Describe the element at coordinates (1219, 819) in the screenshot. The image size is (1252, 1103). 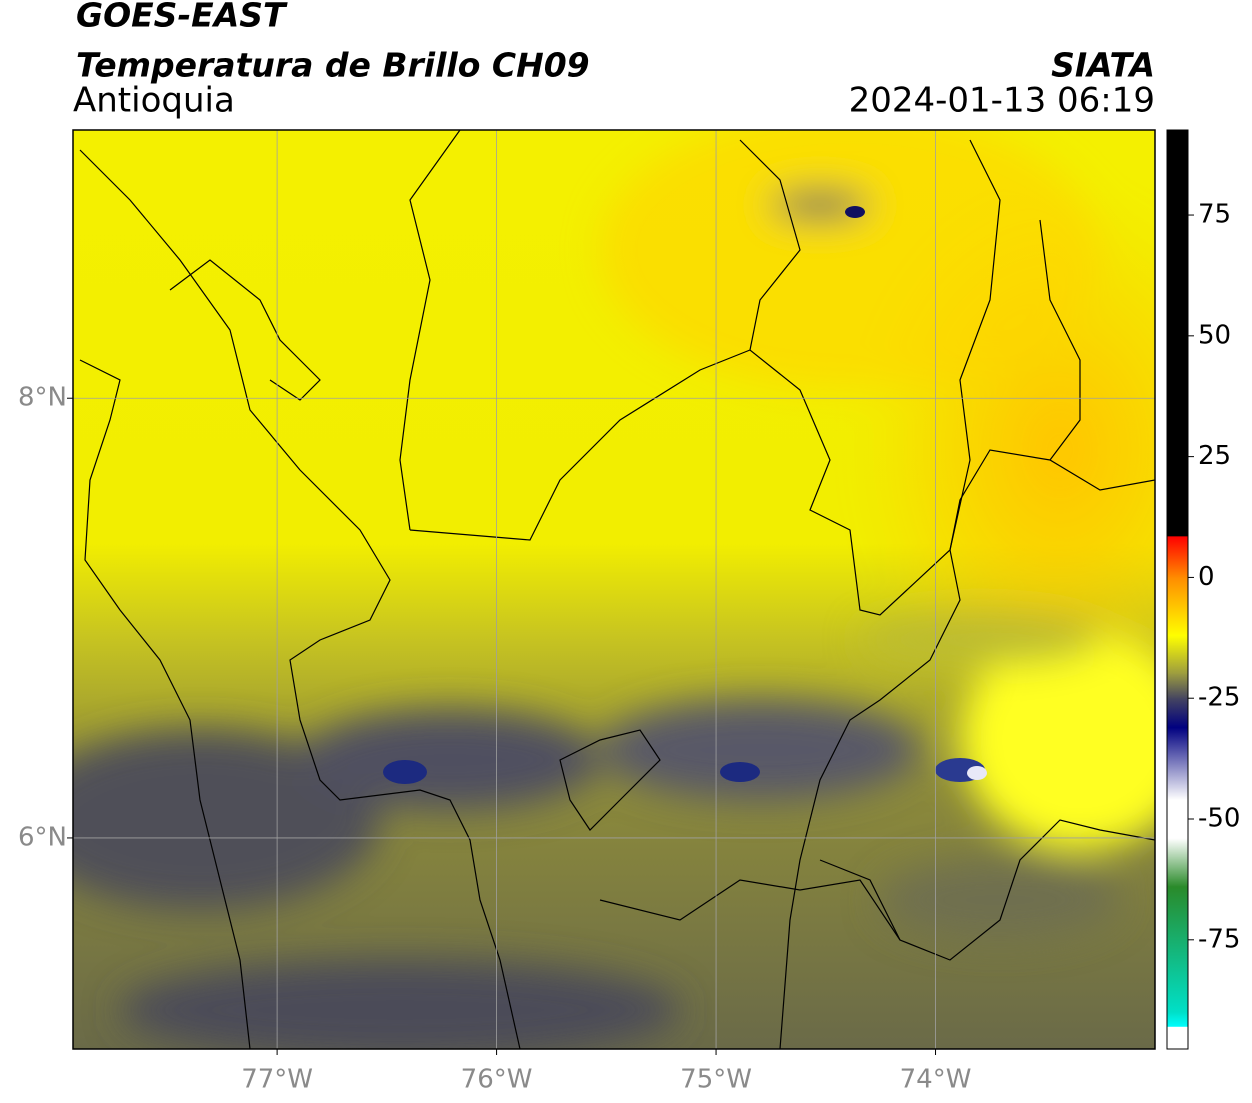
I see `colorbar-tick-label: -50` at that location.